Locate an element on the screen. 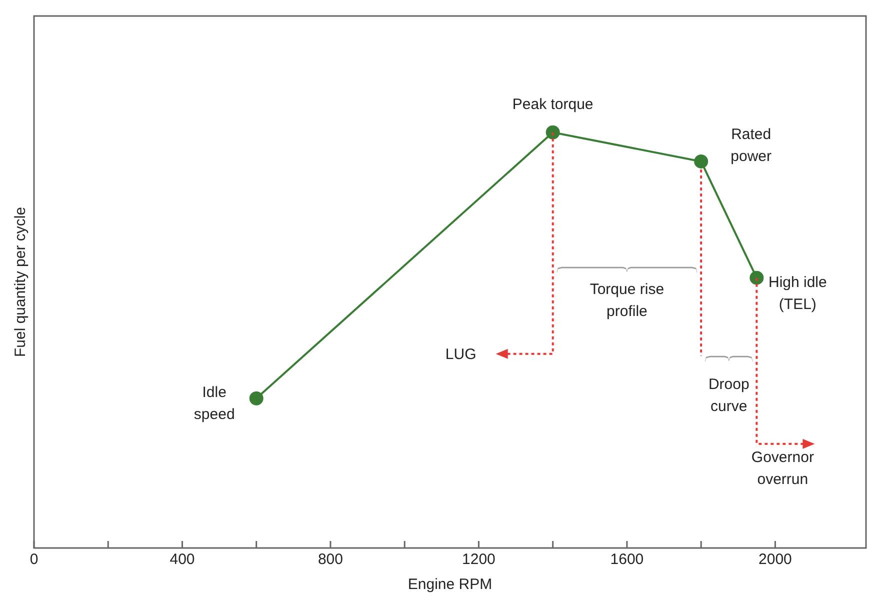  x-tick-label: 400 is located at coordinates (182, 559).